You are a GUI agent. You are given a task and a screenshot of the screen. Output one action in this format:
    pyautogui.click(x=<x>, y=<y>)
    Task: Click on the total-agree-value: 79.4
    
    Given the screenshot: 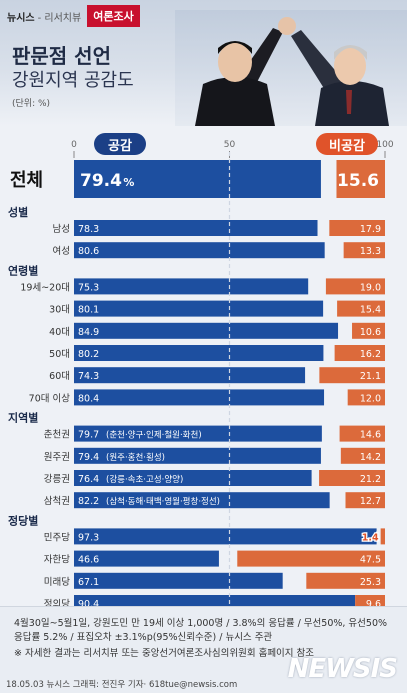 What is the action you would take?
    pyautogui.click(x=101, y=181)
    